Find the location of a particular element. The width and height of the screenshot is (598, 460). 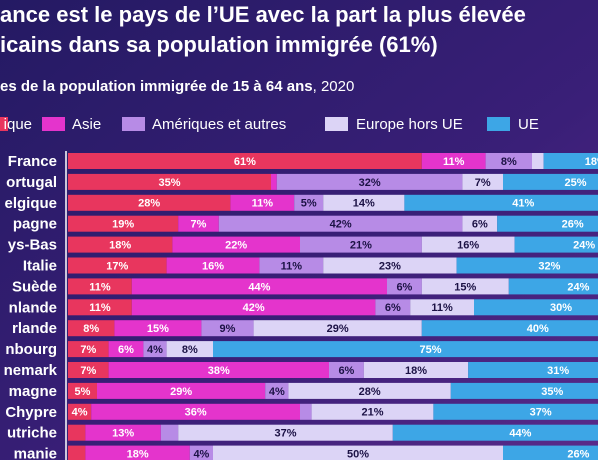

legend-label: Europe hors UE is located at coordinates (409, 124).